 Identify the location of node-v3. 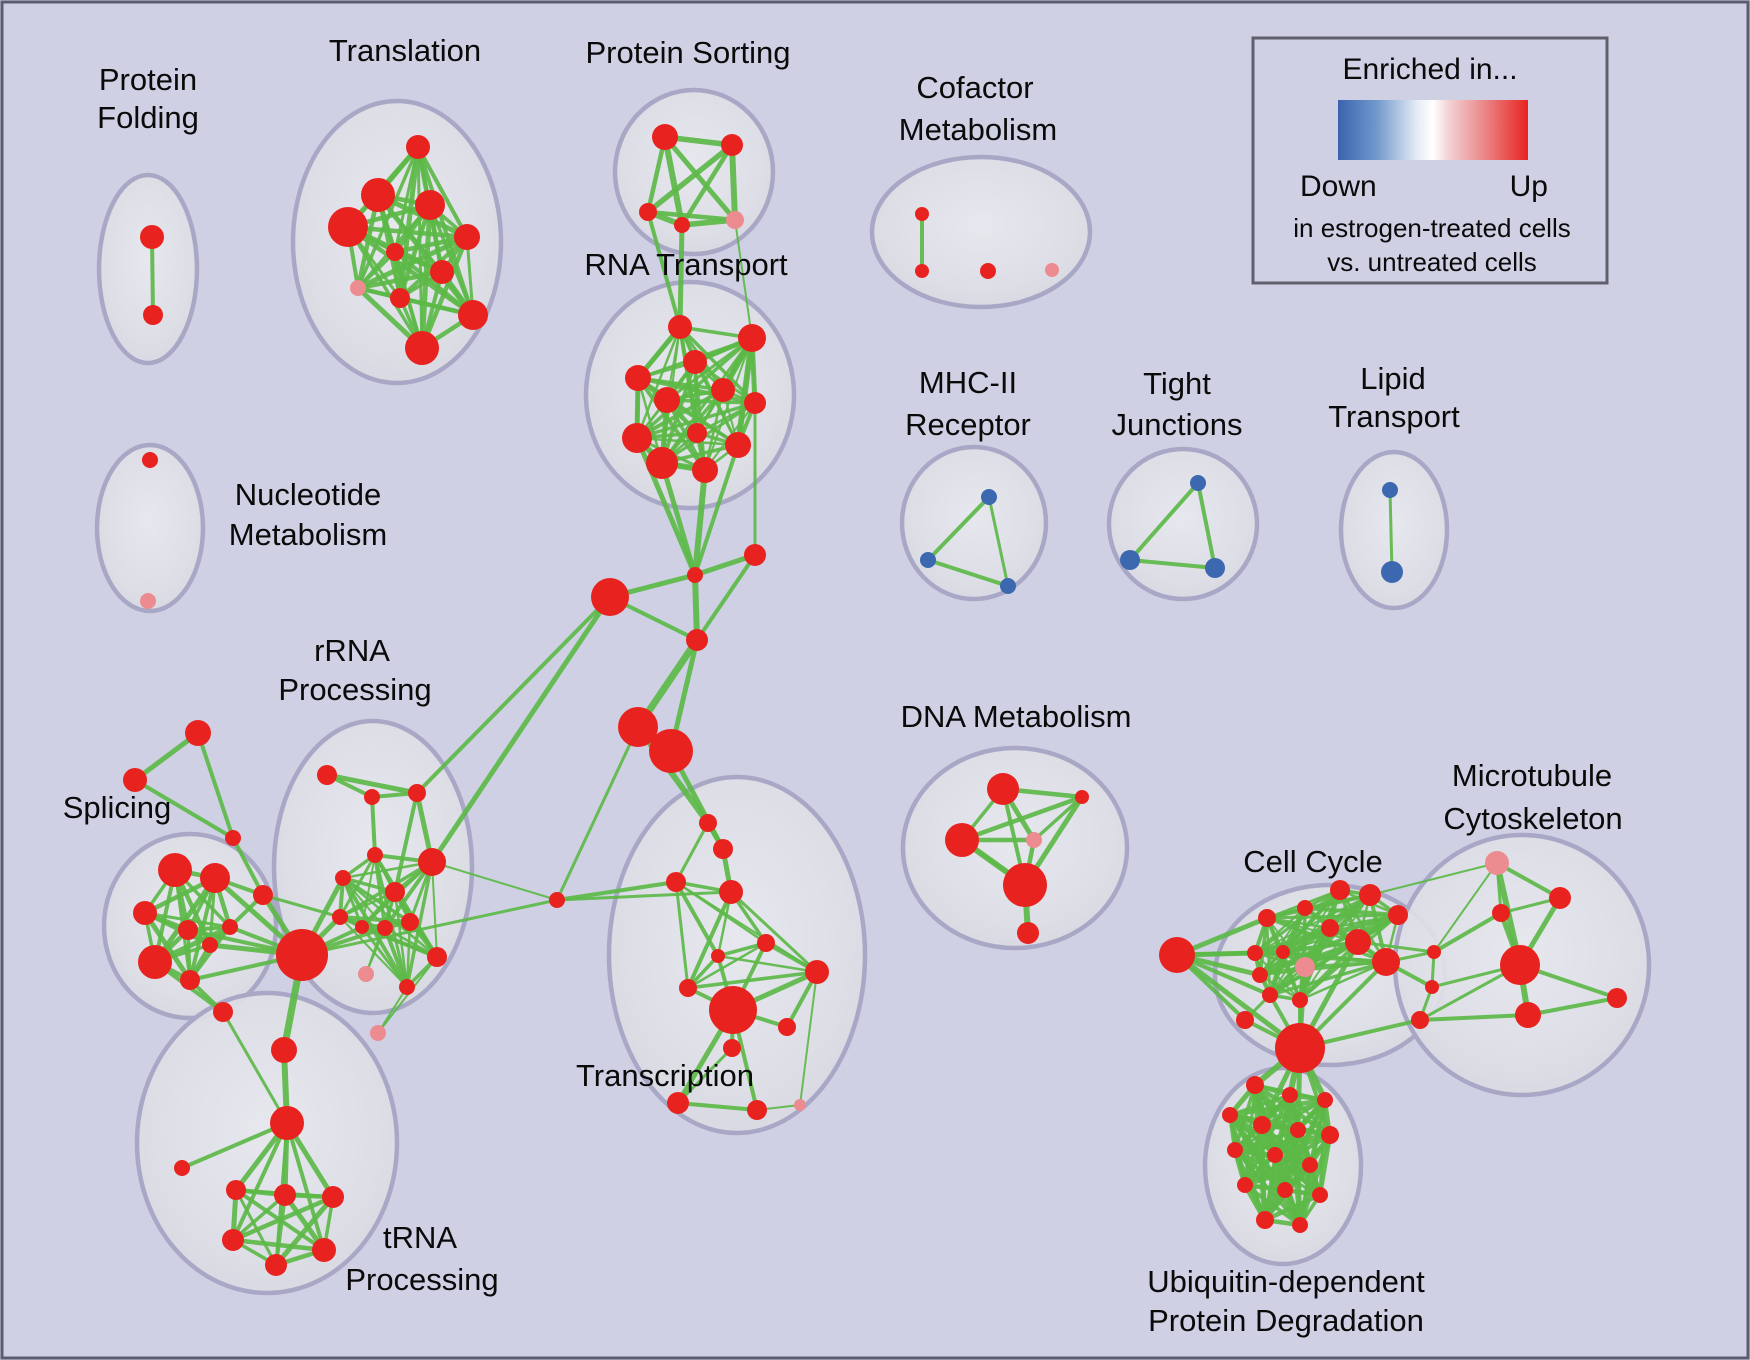
(1325, 1100).